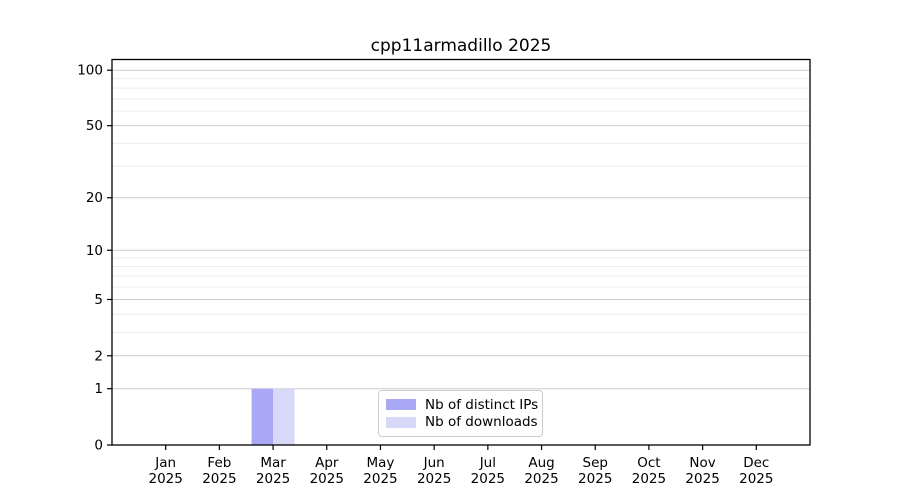 This screenshot has height=500, width=900. What do you see at coordinates (98, 446) in the screenshot?
I see `y-tick-label: 0` at bounding box center [98, 446].